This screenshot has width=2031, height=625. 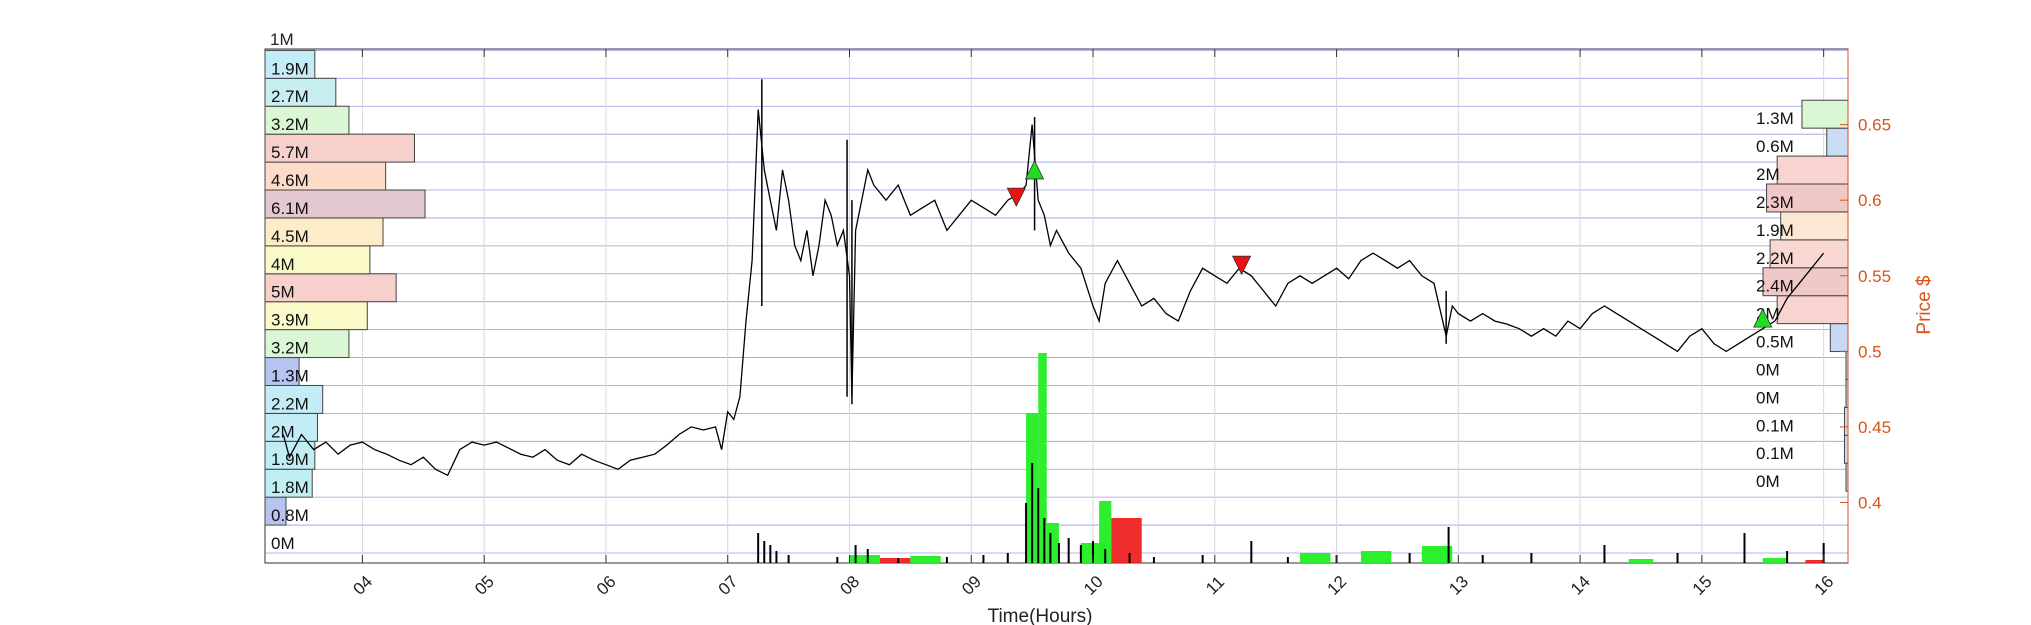 What do you see at coordinates (1924, 305) in the screenshot?
I see `y-axis-right-title: Price $` at bounding box center [1924, 305].